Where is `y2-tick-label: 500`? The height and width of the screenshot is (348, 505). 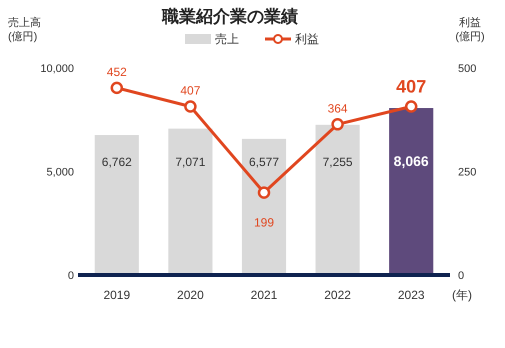
y2-tick-label: 500 is located at coordinates (467, 69).